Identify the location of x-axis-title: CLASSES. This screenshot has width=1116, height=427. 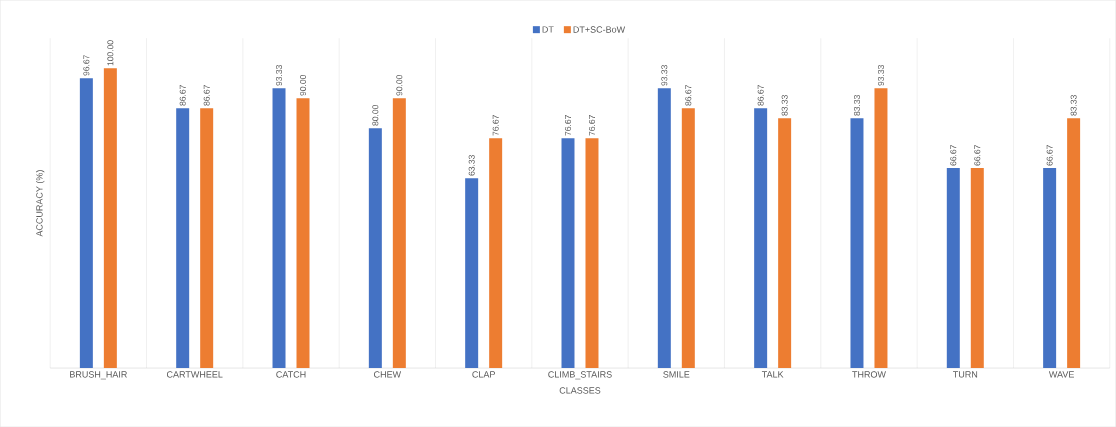
(580, 390).